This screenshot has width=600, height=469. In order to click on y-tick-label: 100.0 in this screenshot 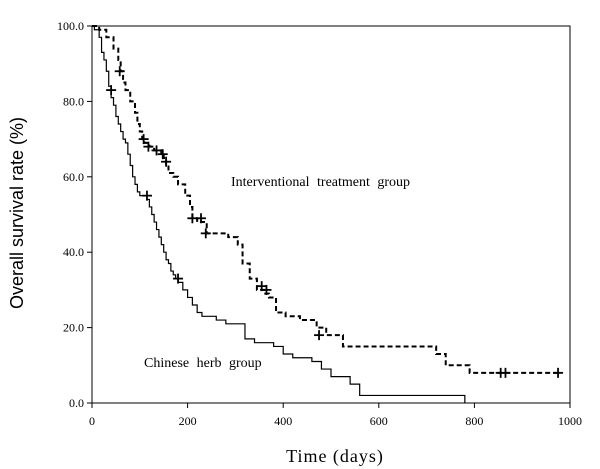, I will do `click(70, 26)`.